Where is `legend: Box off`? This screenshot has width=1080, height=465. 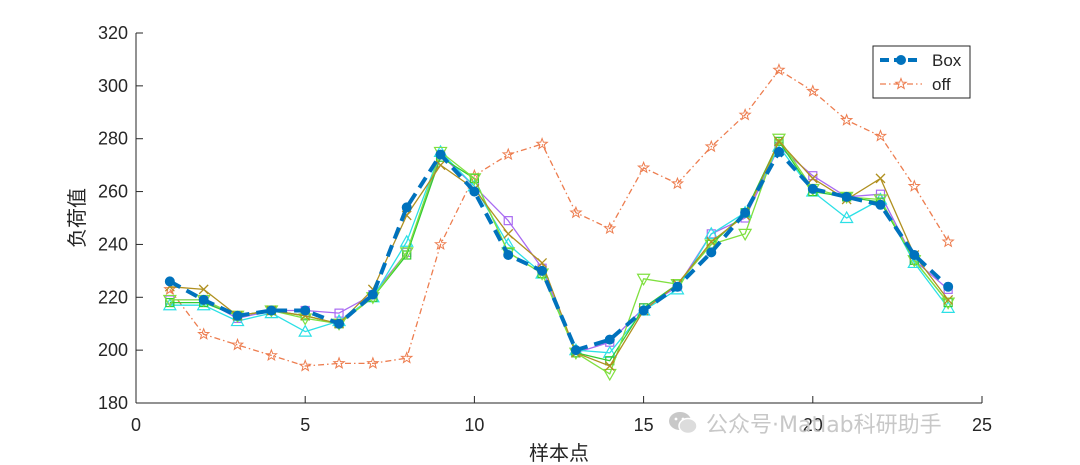
legend: Box off is located at coordinates (921, 72).